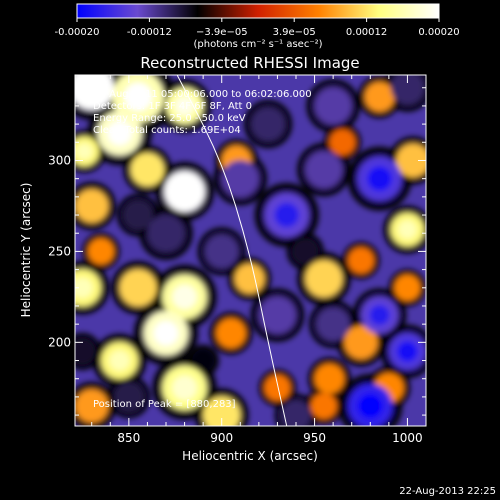 The width and height of the screenshot is (500, 500). What do you see at coordinates (128, 438) in the screenshot?
I see `x-tick-label: 850` at bounding box center [128, 438].